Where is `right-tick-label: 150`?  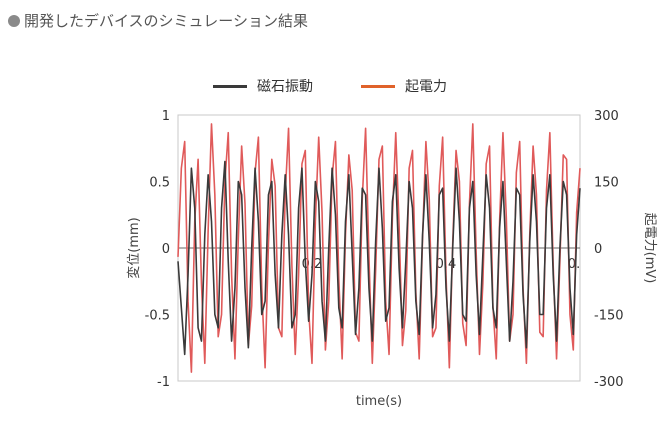 right-tick-label: 150 is located at coordinates (606, 183).